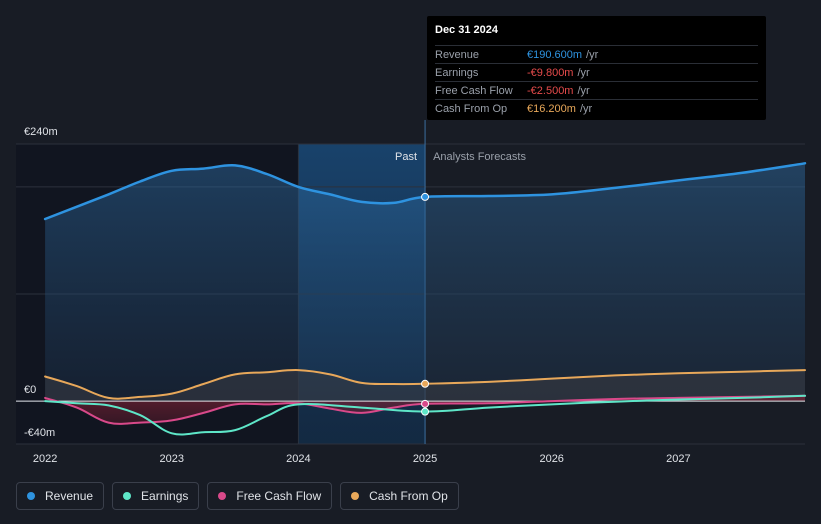 The height and width of the screenshot is (524, 821). I want to click on legend-label: Cash From Op, so click(408, 496).